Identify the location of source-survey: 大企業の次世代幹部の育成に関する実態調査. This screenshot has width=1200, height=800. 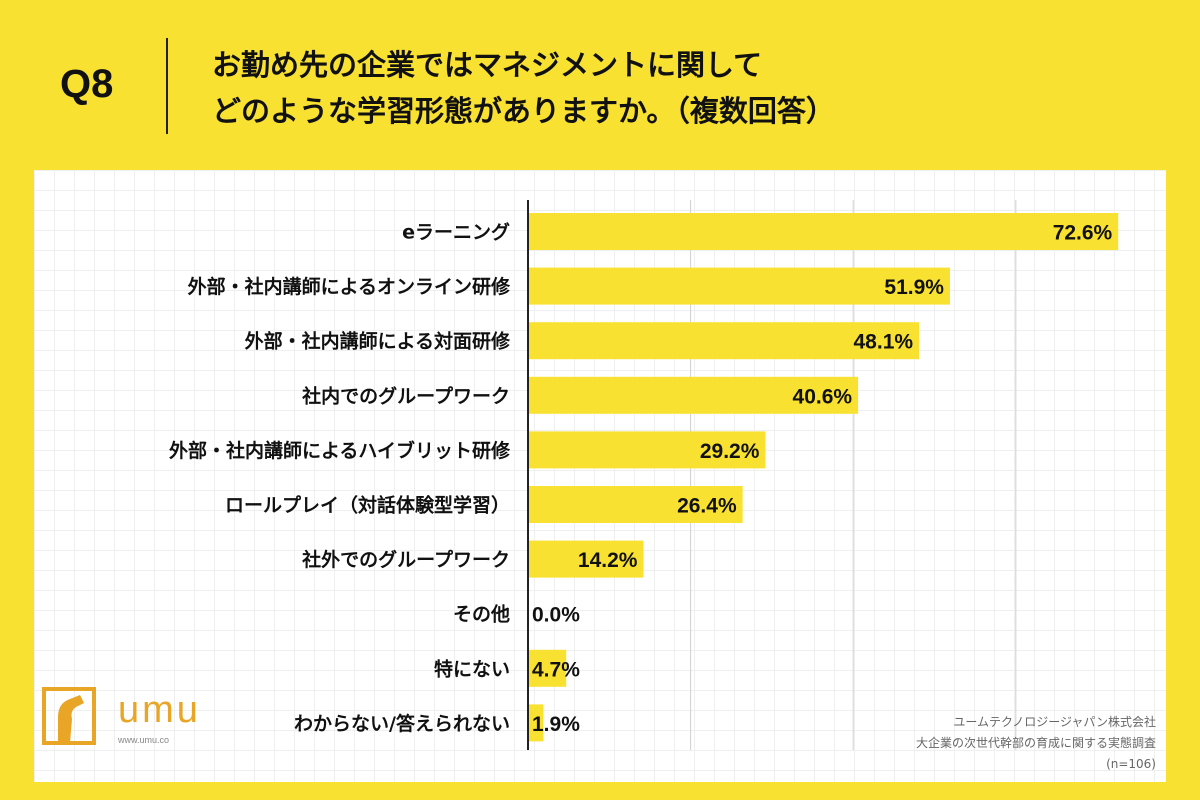
(1035, 743).